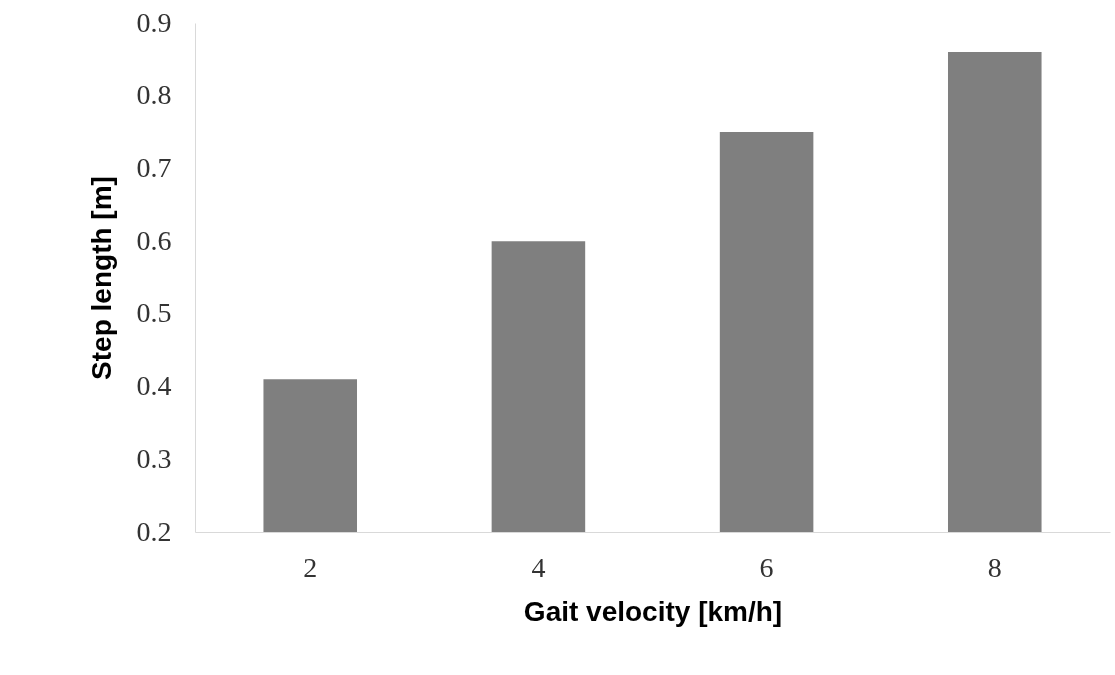 The width and height of the screenshot is (1115, 675). Describe the element at coordinates (994, 567) in the screenshot. I see `x-tick-label: 8` at that location.